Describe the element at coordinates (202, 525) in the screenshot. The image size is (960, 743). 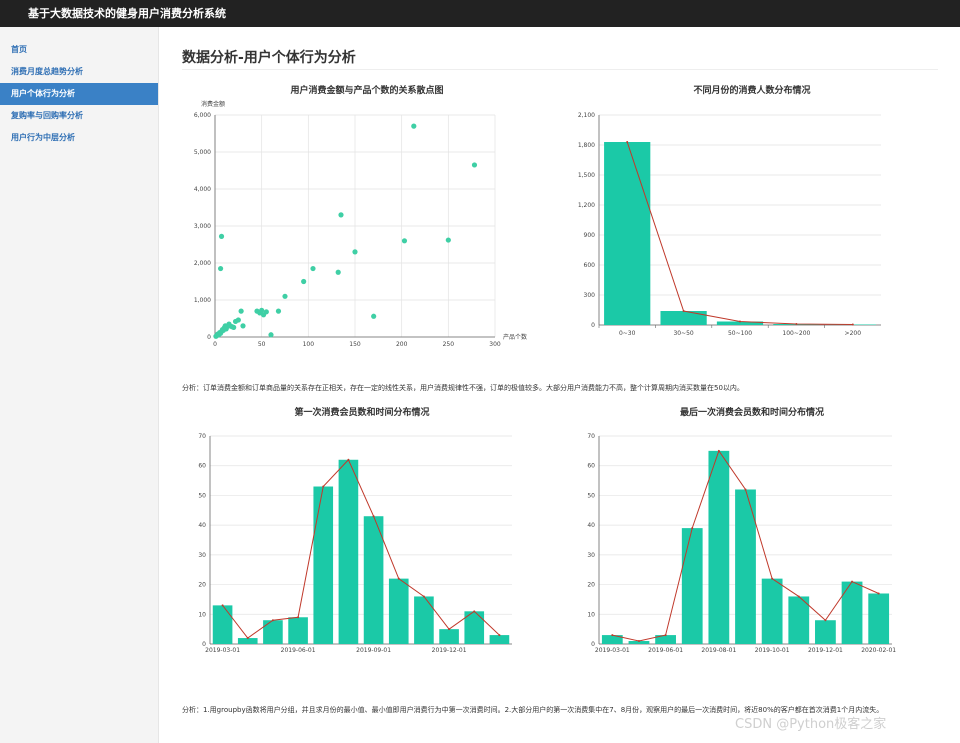
I see `y-tick-label: 40` at that location.